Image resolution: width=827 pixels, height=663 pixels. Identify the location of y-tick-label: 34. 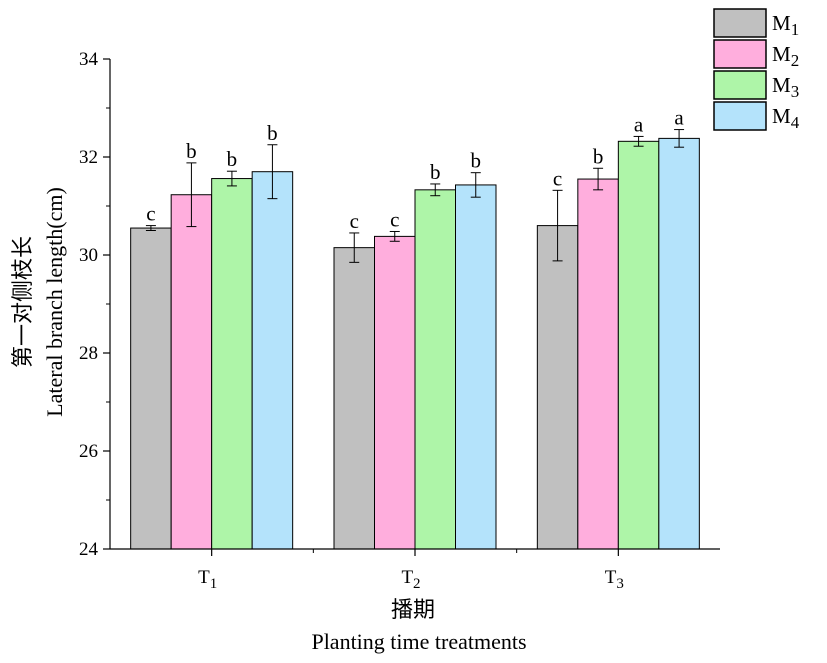
(89, 59).